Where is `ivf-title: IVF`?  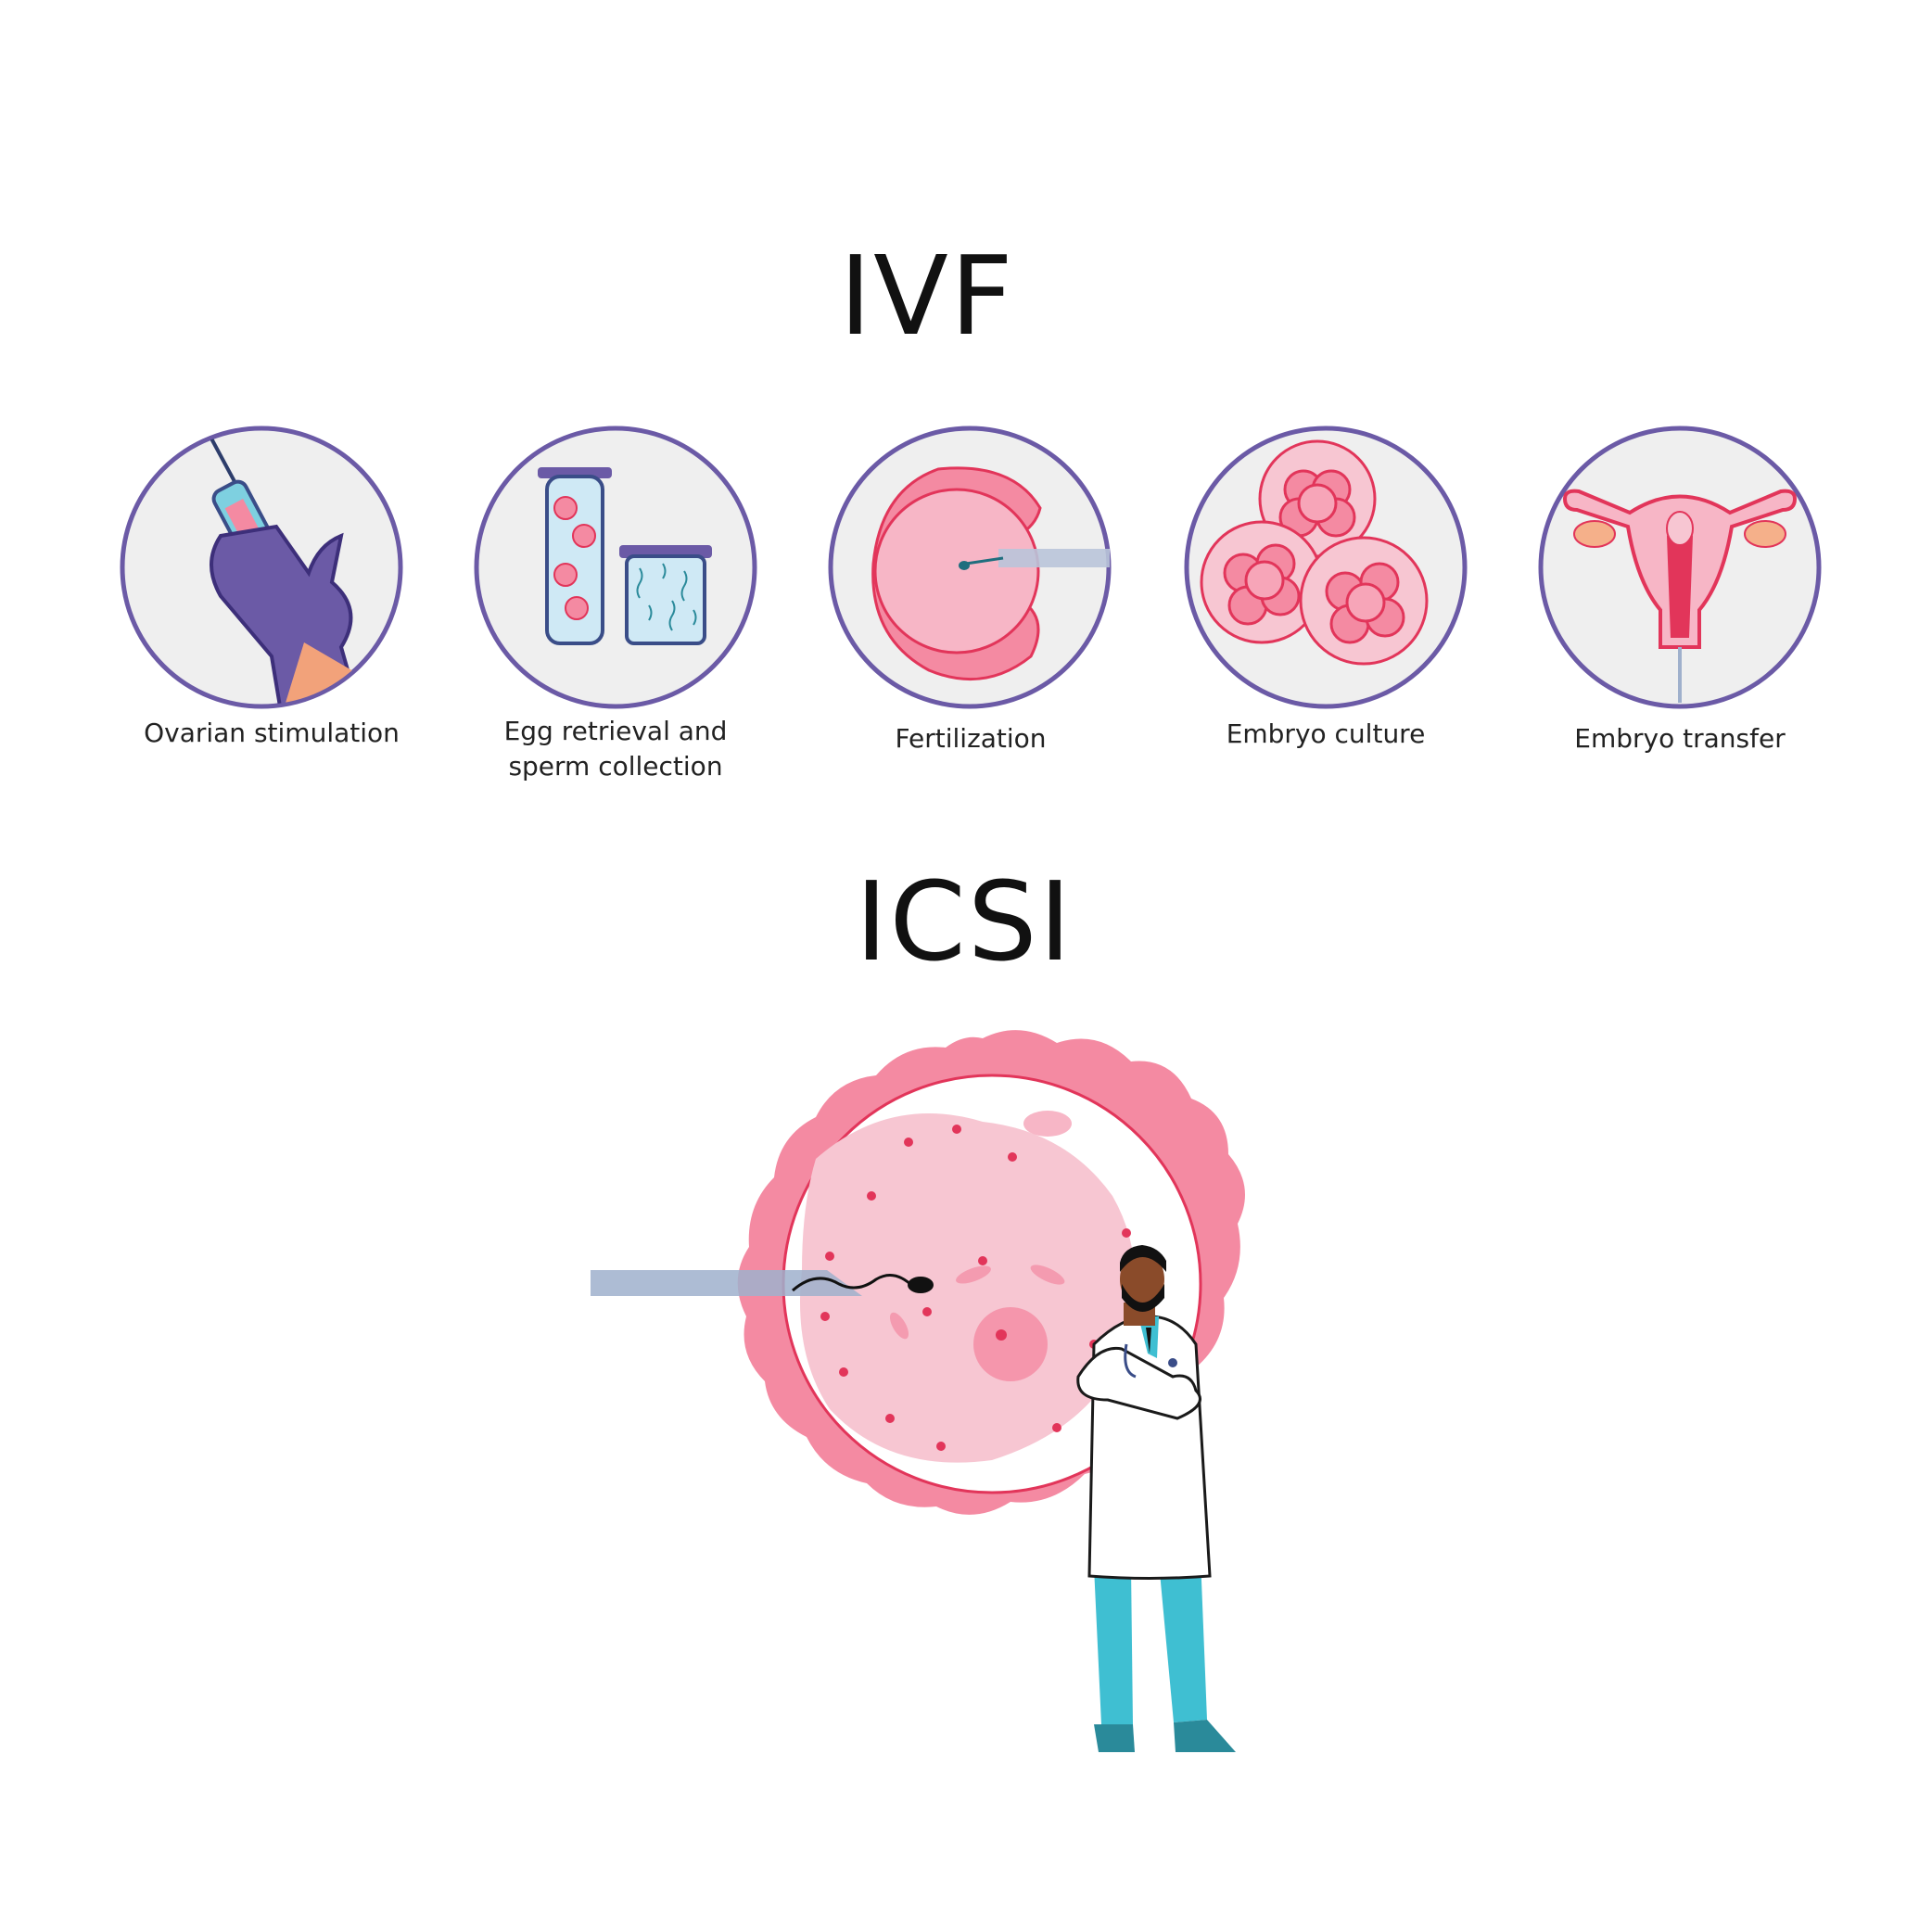
ivf-title: IVF is located at coordinates (927, 296).